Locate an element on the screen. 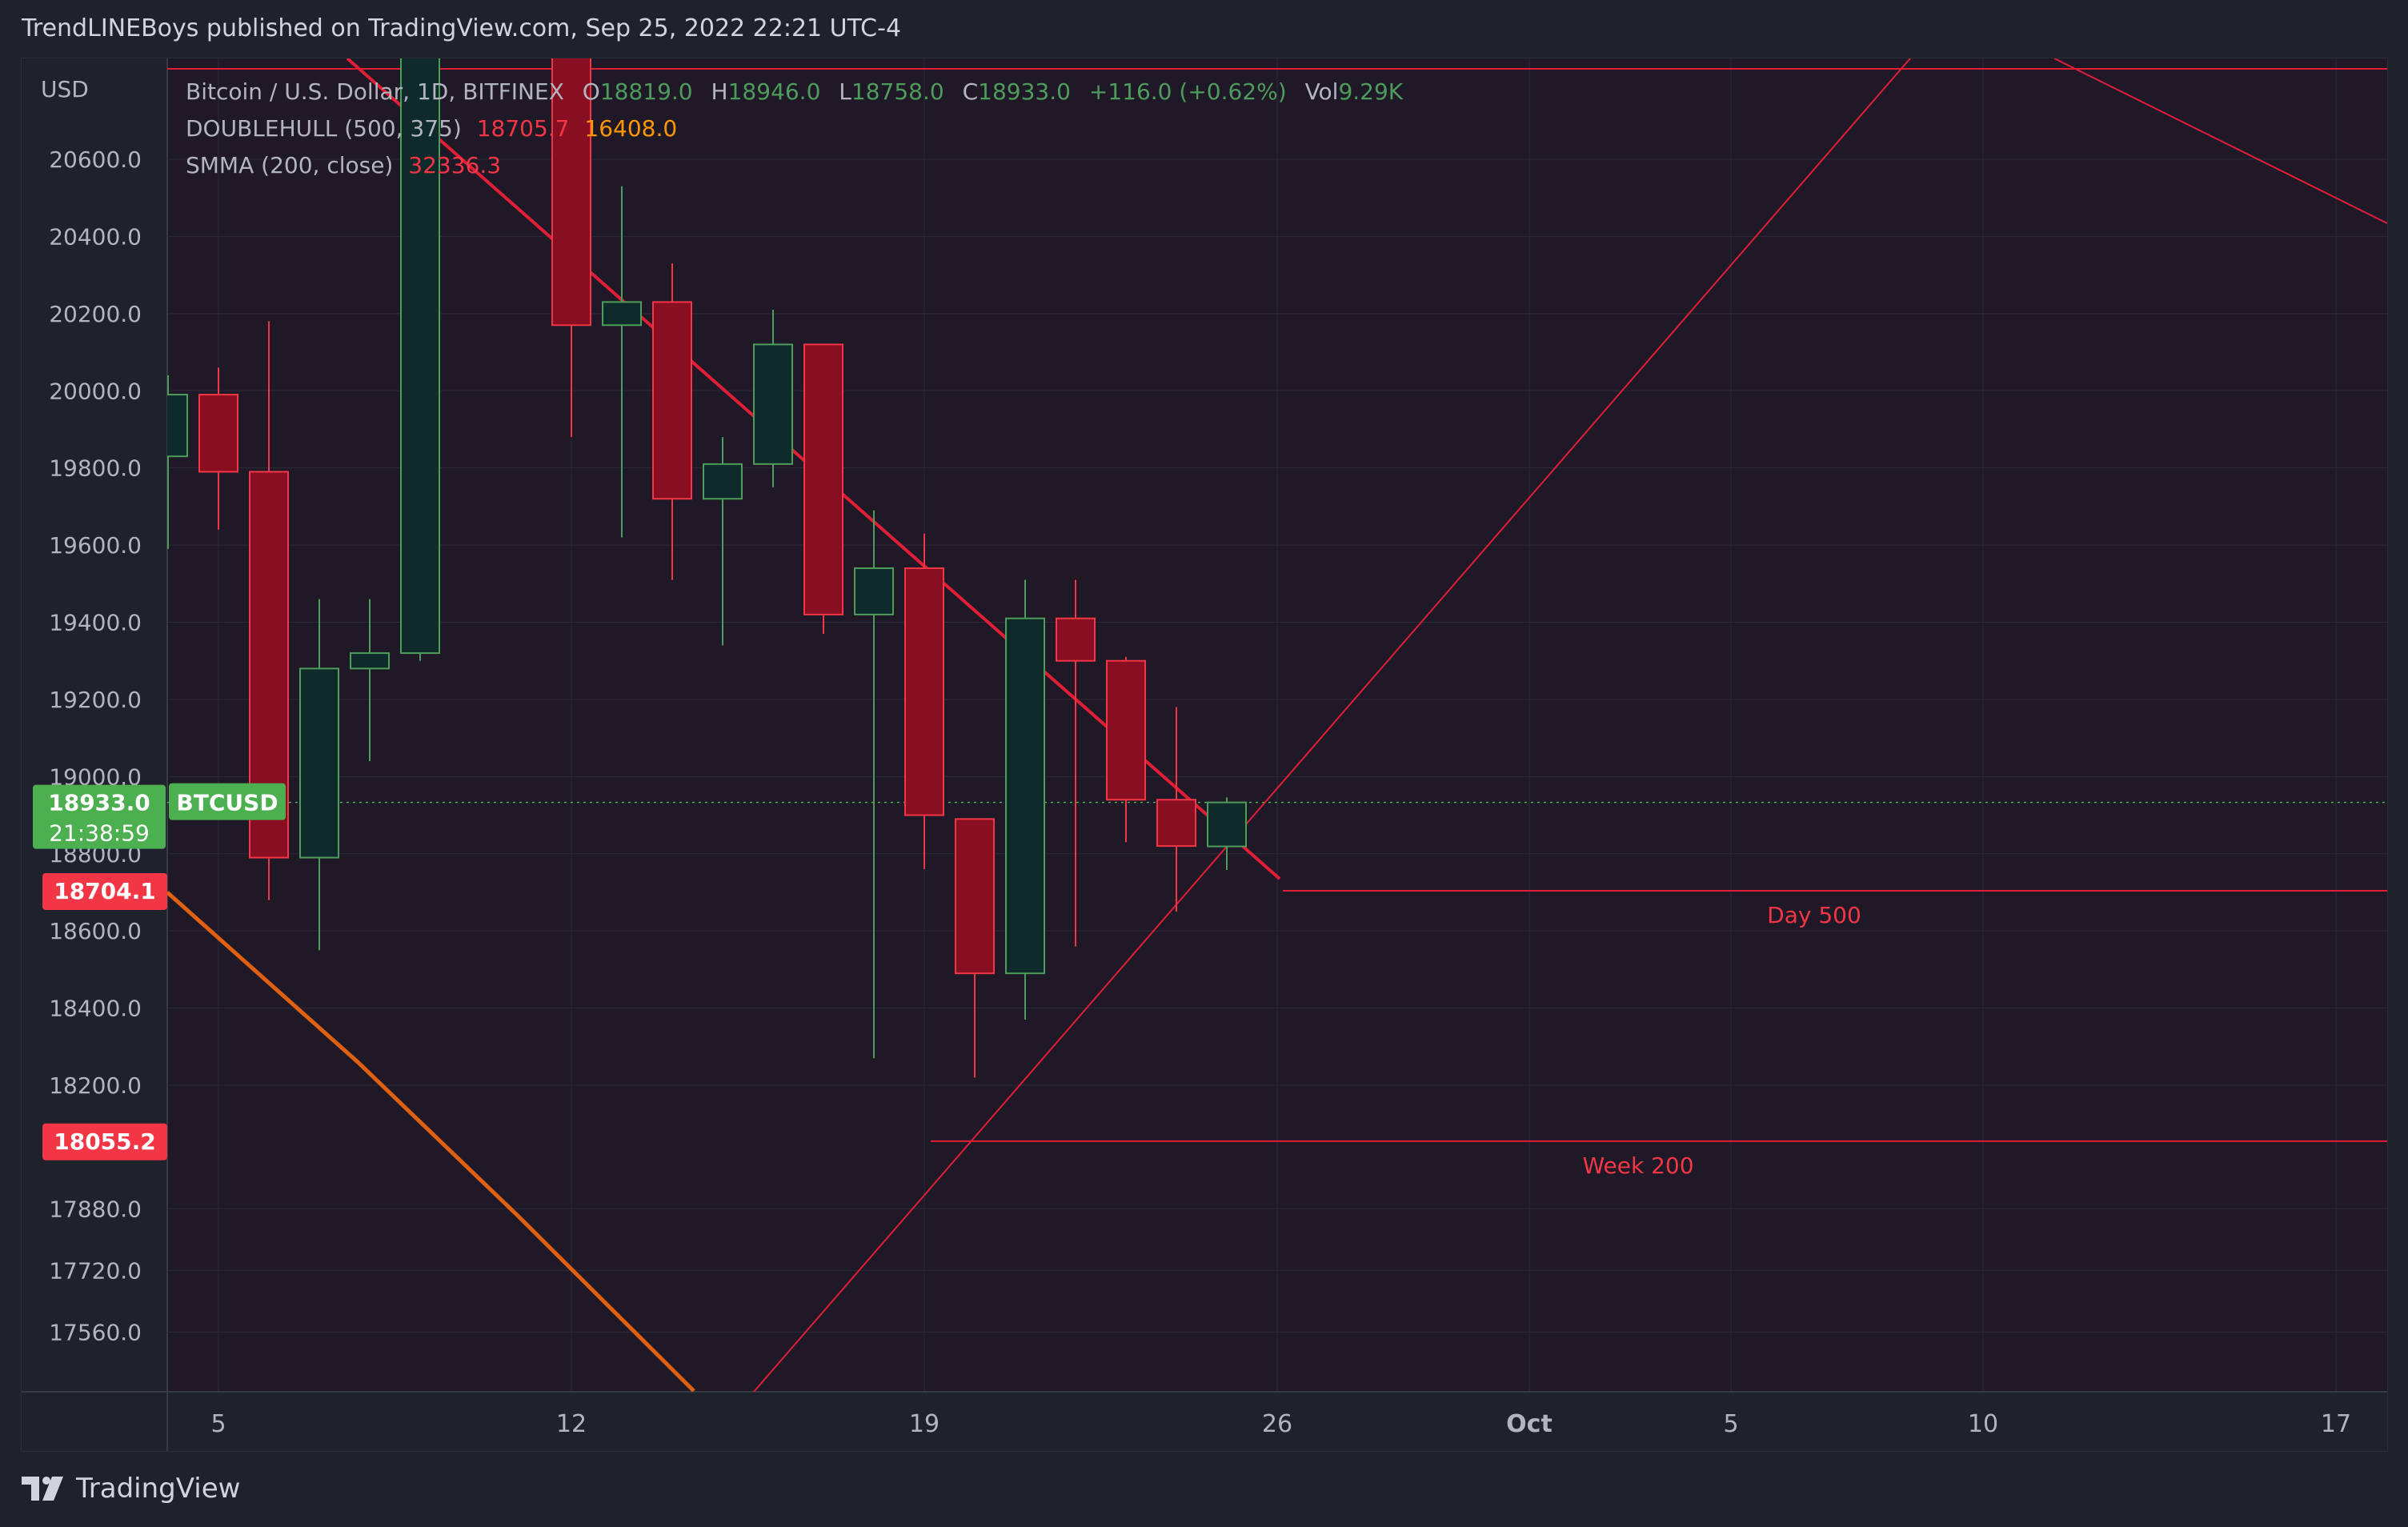  y-tick-label: 17880.0 is located at coordinates (95, 1209).